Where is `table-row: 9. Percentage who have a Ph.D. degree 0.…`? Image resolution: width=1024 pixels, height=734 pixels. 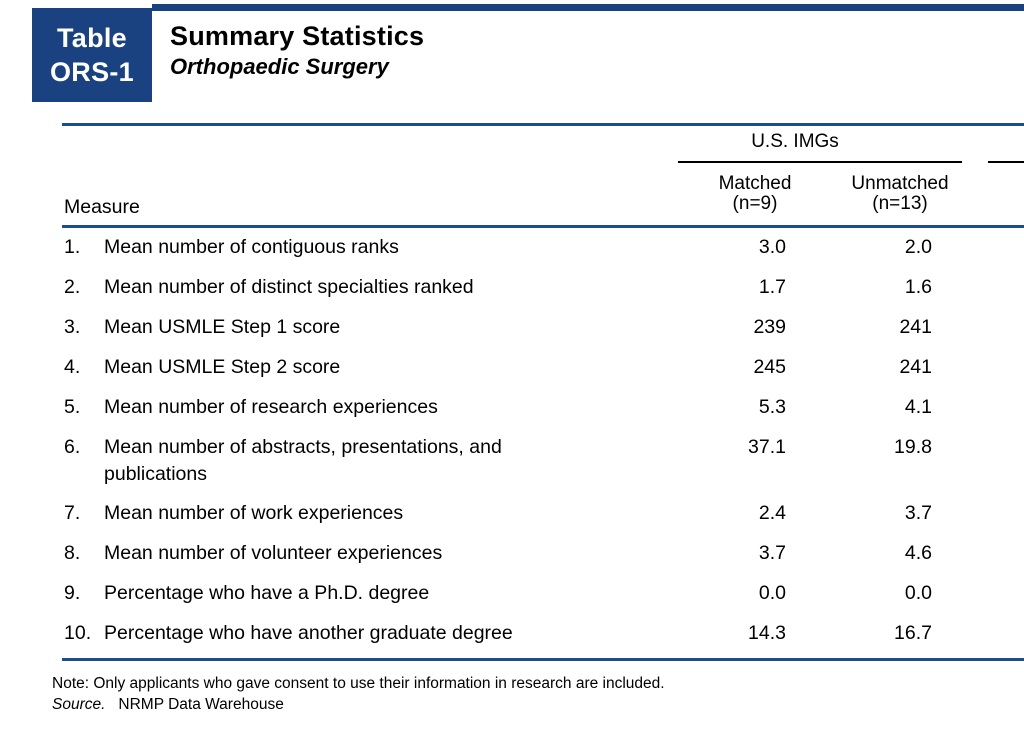 table-row: 9. Percentage who have a Ph.D. degree 0.… is located at coordinates (543, 594).